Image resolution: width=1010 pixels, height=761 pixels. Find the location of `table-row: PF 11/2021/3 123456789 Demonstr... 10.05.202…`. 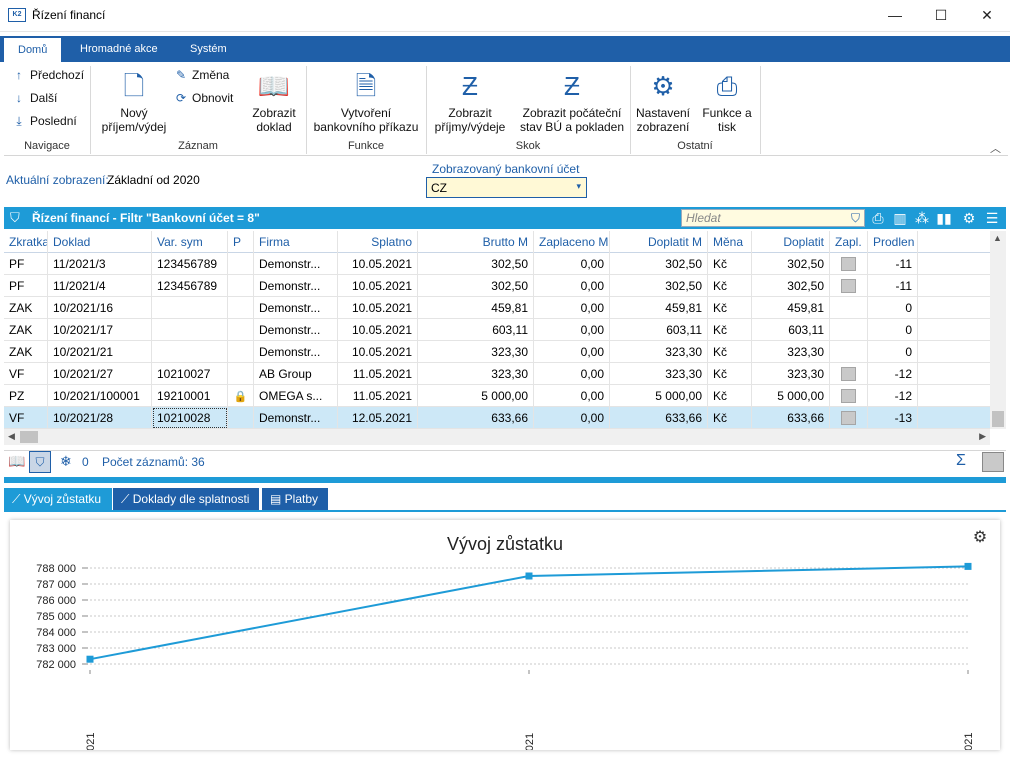

table-row: PF 11/2021/3 123456789 Demonstr... 10.05.202… is located at coordinates (497, 264).